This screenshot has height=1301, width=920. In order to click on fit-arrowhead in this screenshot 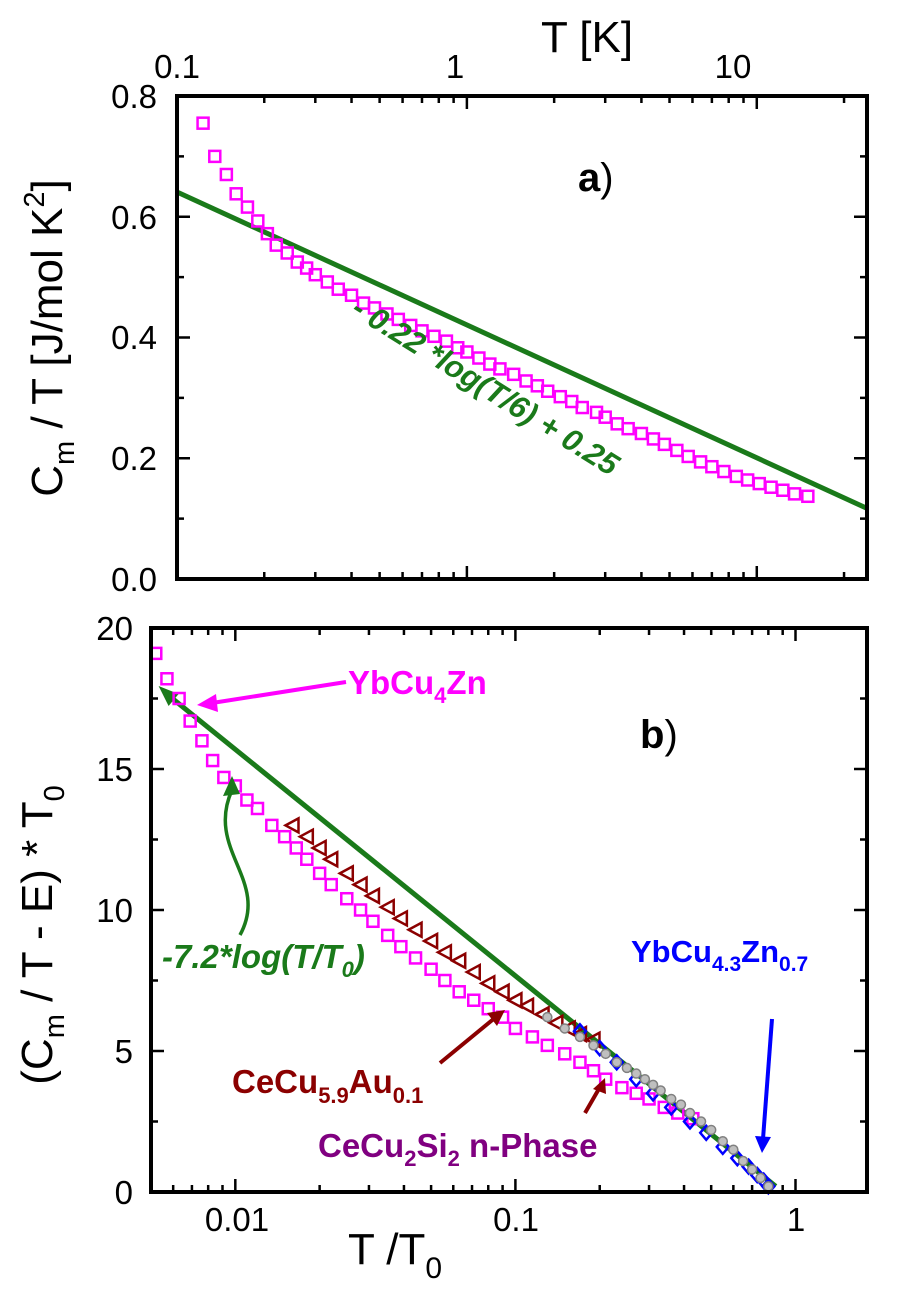, I will do `click(168, 696)`.